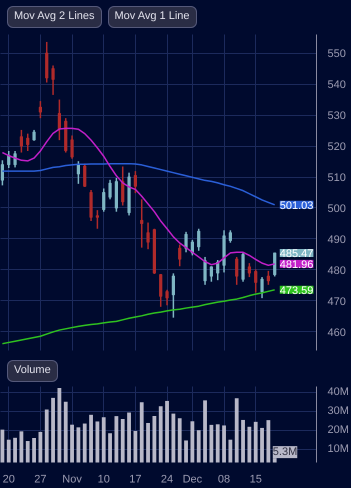 The height and width of the screenshot is (500, 351). I want to click on y-tick-label: 30M, so click(338, 411).